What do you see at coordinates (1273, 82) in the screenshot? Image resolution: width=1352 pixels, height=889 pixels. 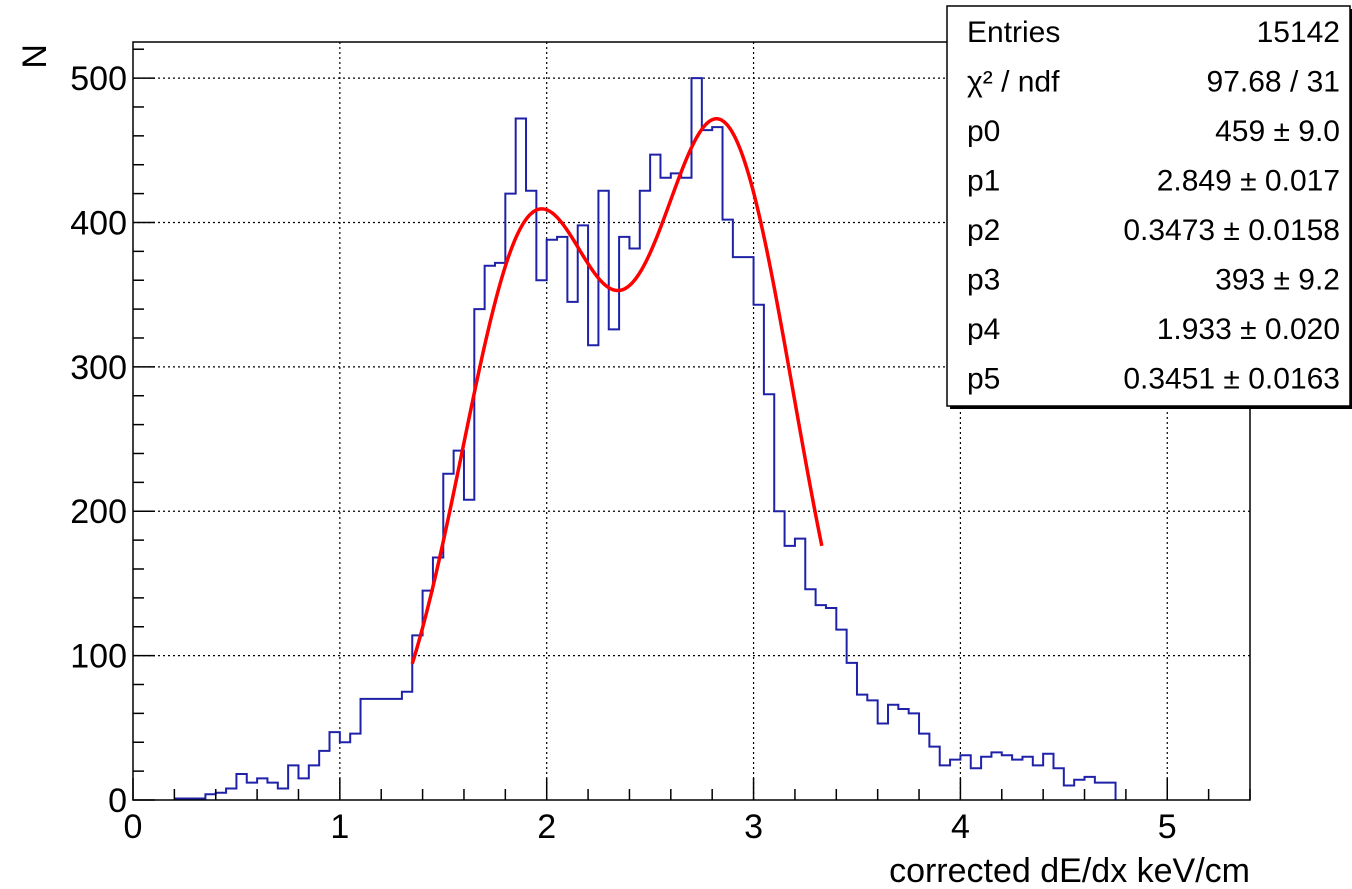 I see `stats-value: 97.68 / 31` at bounding box center [1273, 82].